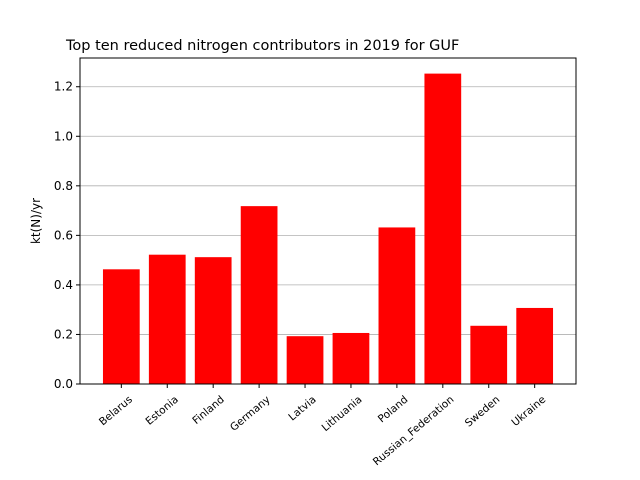  What do you see at coordinates (489, 354) in the screenshot?
I see `bar-sweden` at bounding box center [489, 354].